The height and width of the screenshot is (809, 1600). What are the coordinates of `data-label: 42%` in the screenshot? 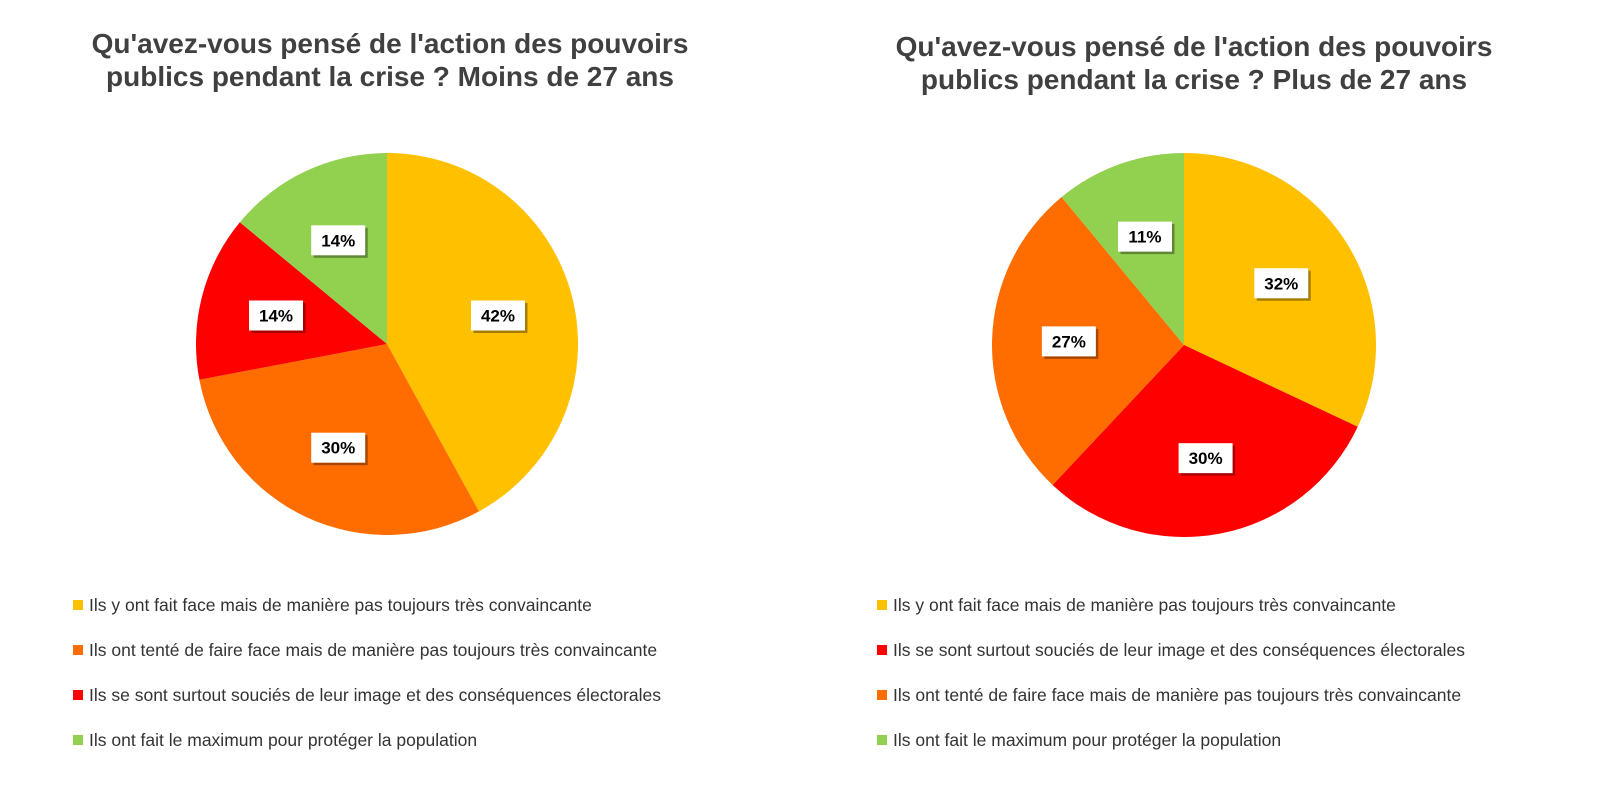 It's located at (499, 317).